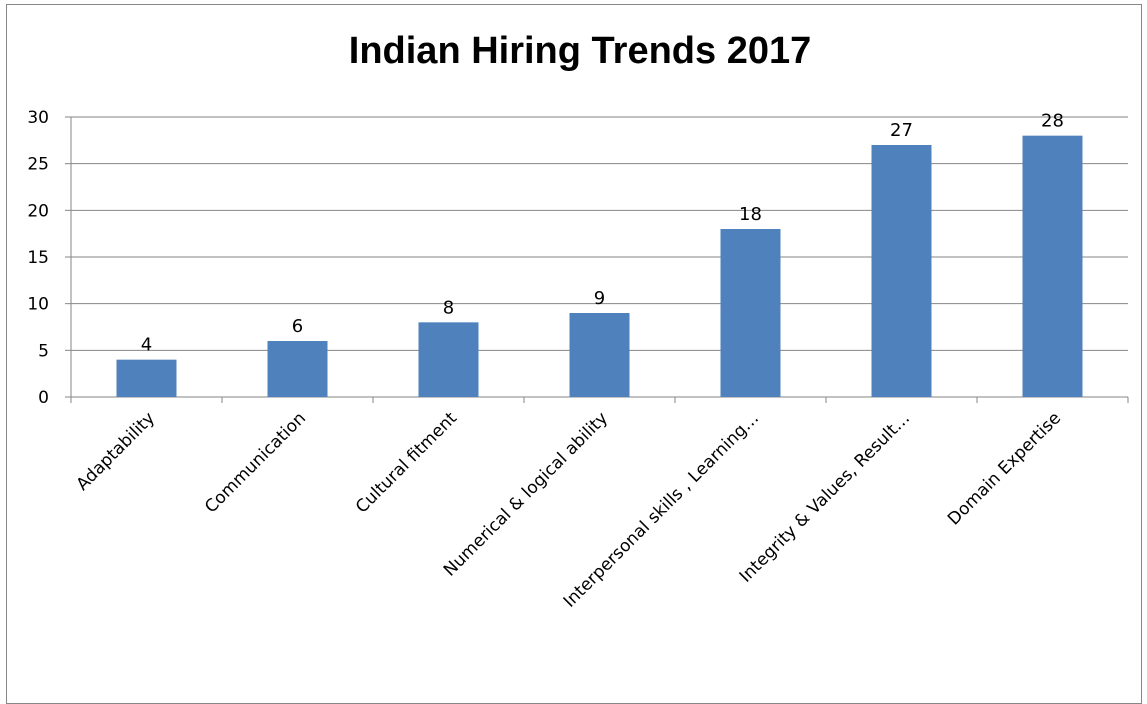  Describe the element at coordinates (38, 211) in the screenshot. I see `y-tick-label: 20` at that location.